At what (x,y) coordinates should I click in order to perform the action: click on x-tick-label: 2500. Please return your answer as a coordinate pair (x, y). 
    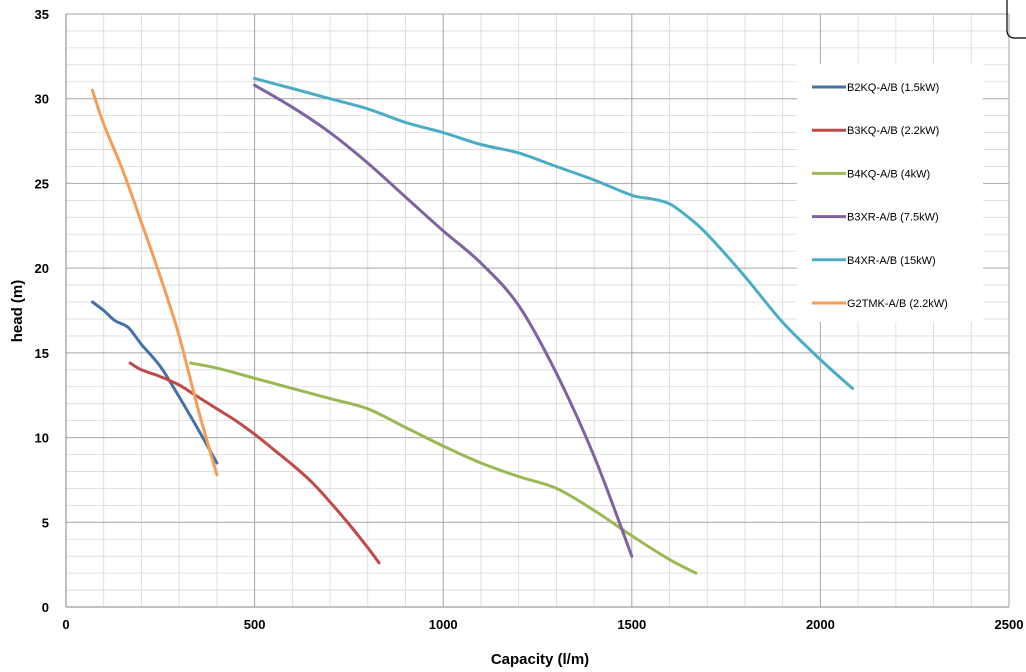
    Looking at the image, I should click on (1009, 624).